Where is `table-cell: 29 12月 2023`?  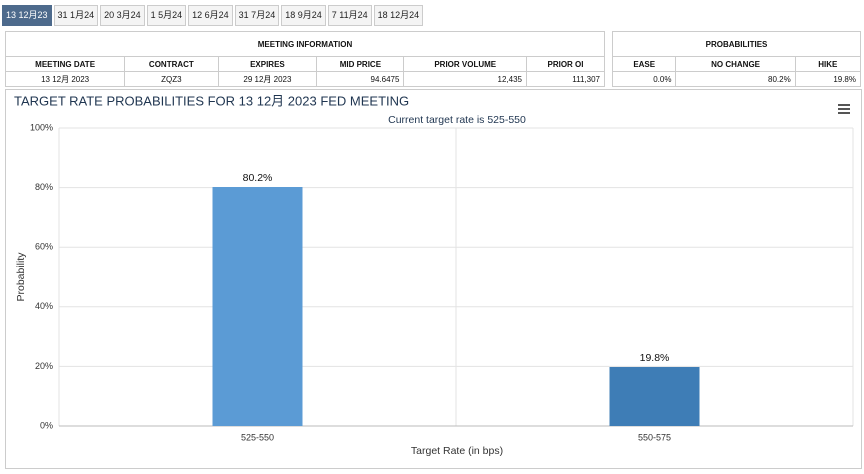
table-cell: 29 12月 2023 is located at coordinates (267, 79).